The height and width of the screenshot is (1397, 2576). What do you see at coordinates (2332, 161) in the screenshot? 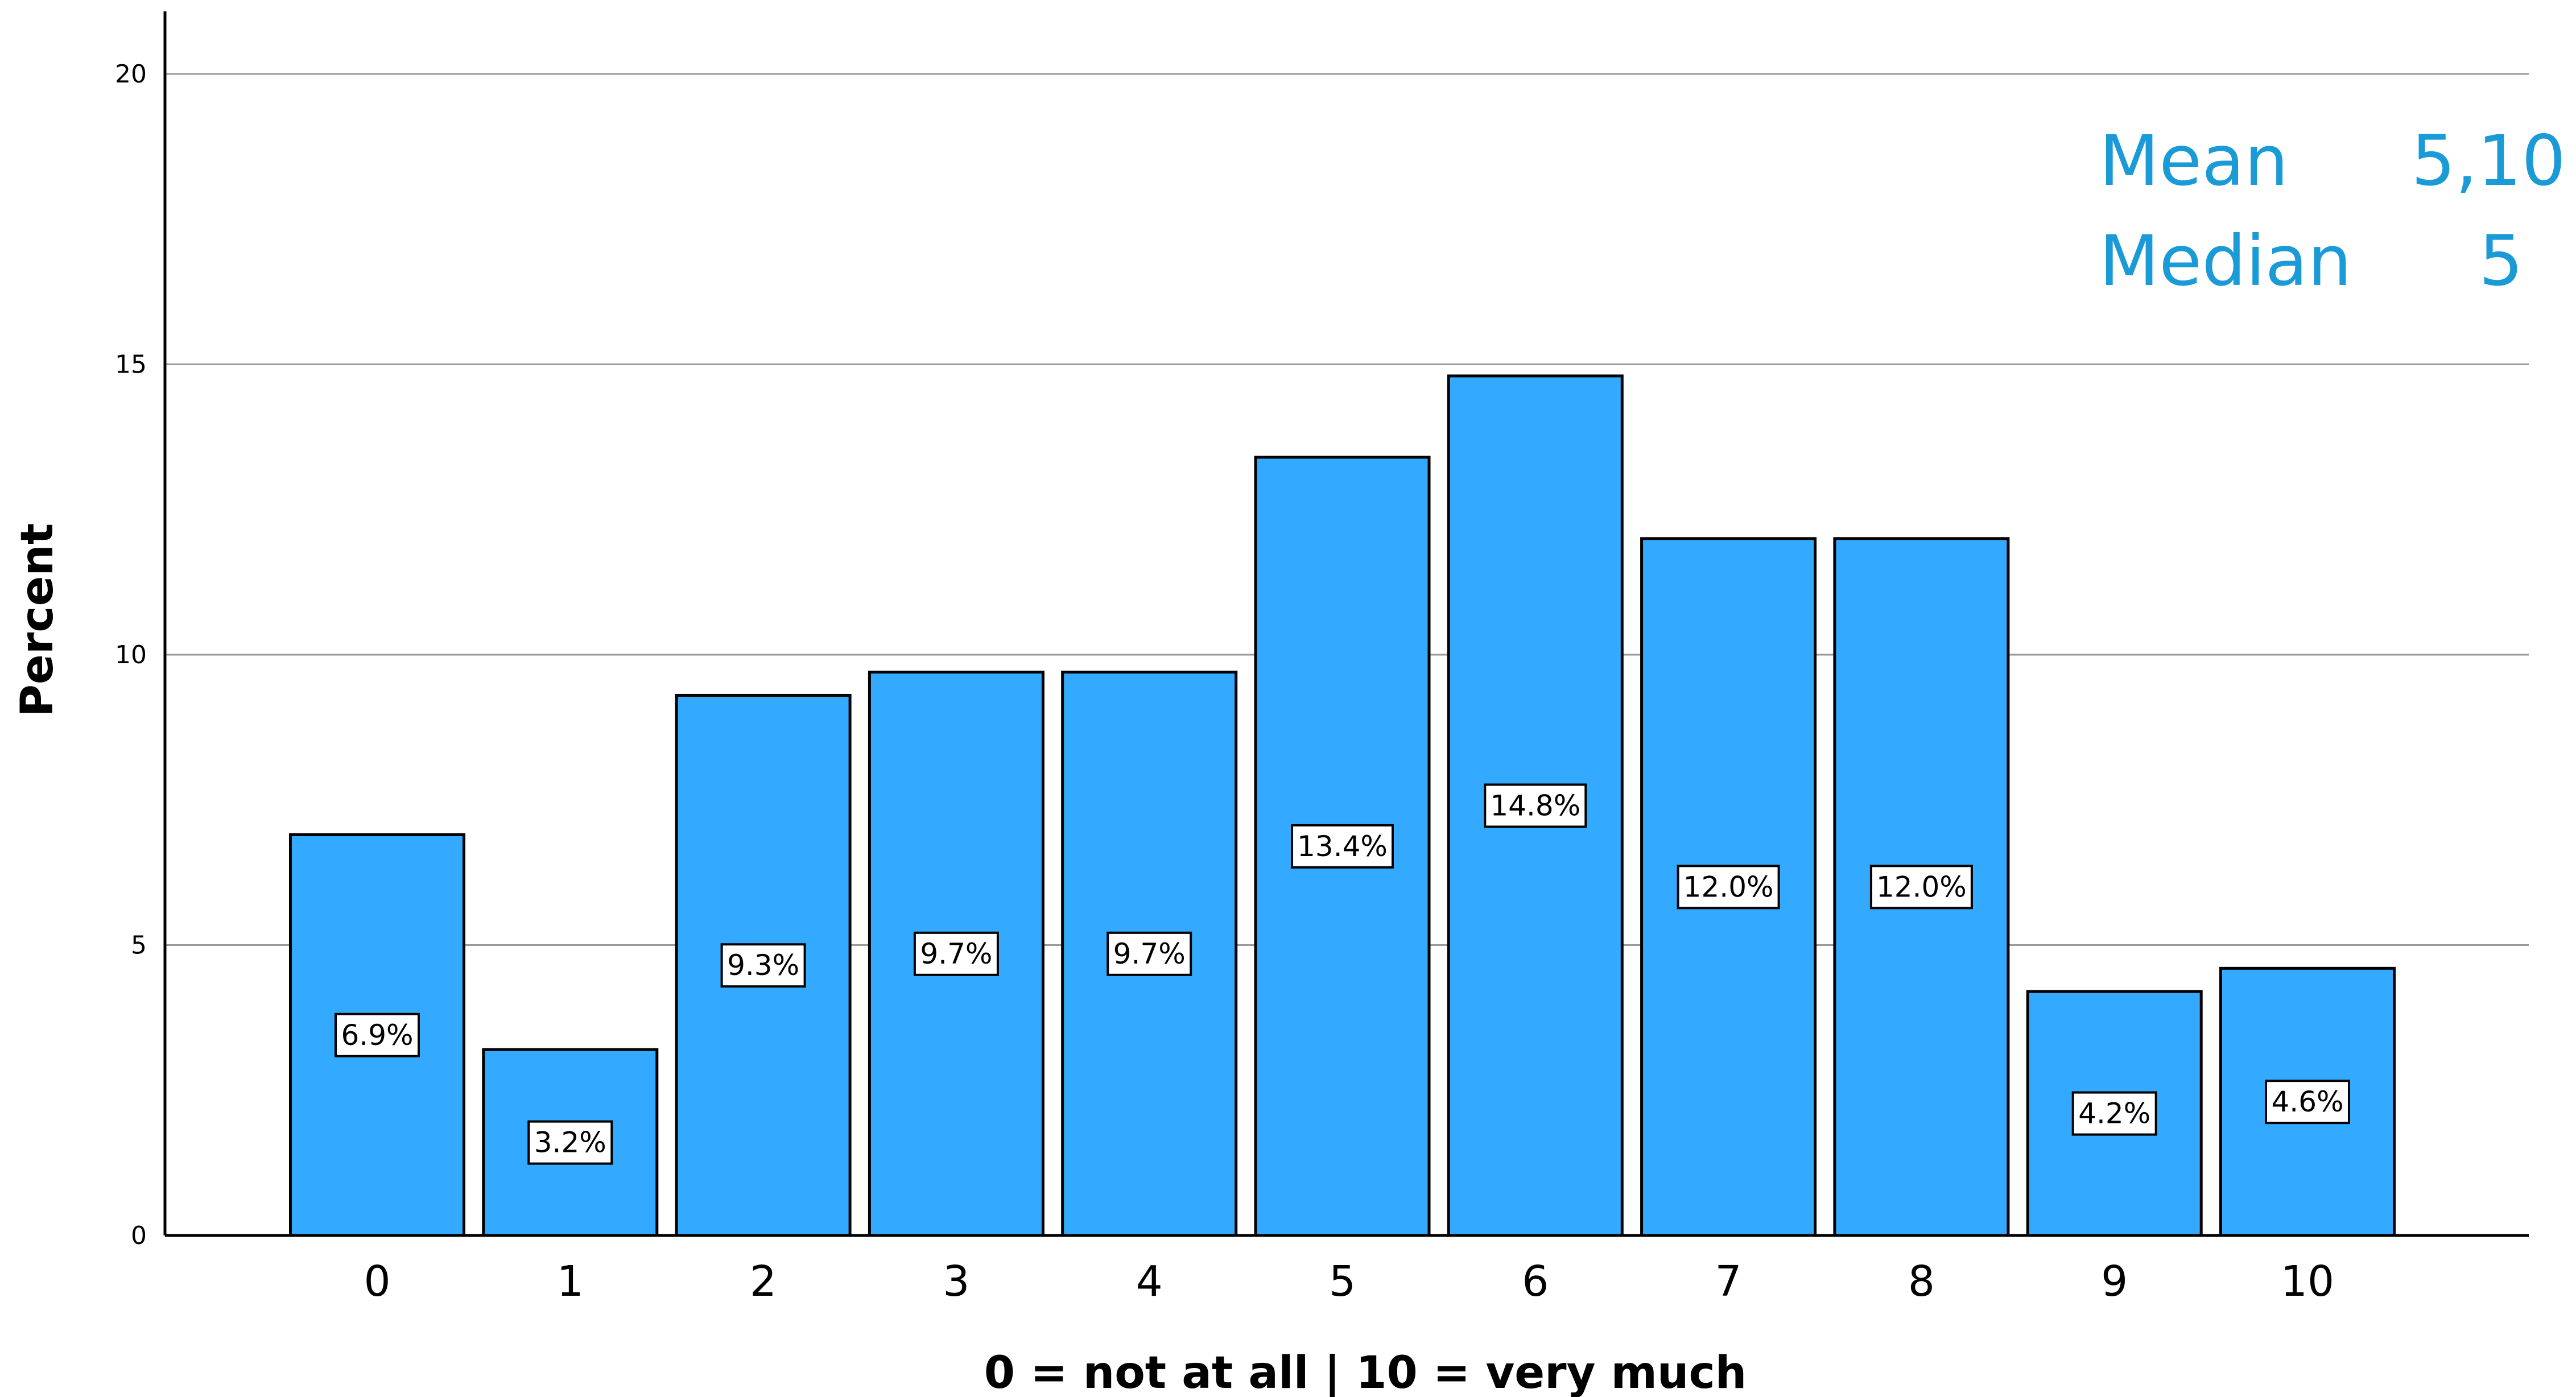
I see `mean-row: Mean 5,10` at bounding box center [2332, 161].